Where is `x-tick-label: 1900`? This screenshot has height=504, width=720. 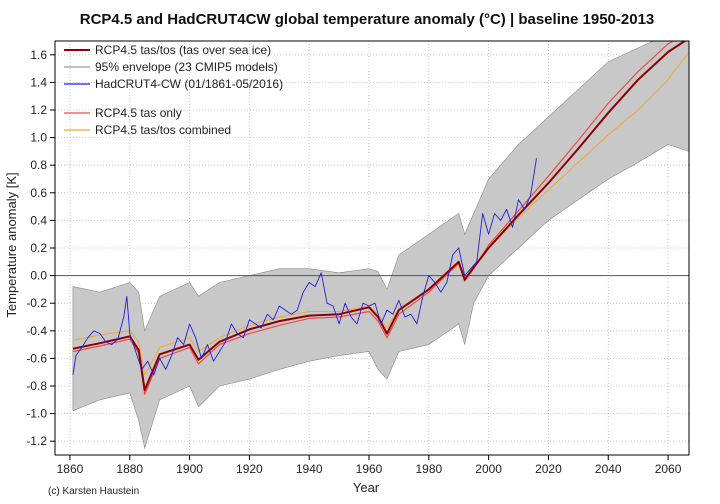
x-tick-label: 1900 is located at coordinates (189, 469).